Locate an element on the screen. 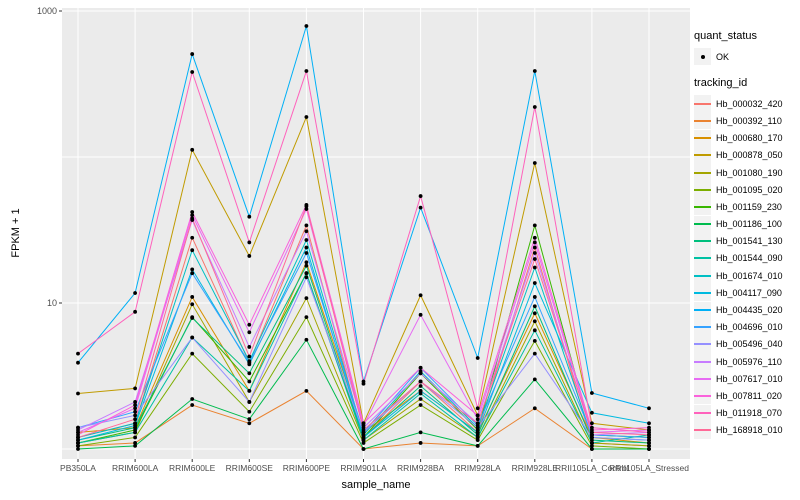 This screenshot has width=800, height=500. legend-item-tracking: Hb_000680_170 is located at coordinates (747, 138).